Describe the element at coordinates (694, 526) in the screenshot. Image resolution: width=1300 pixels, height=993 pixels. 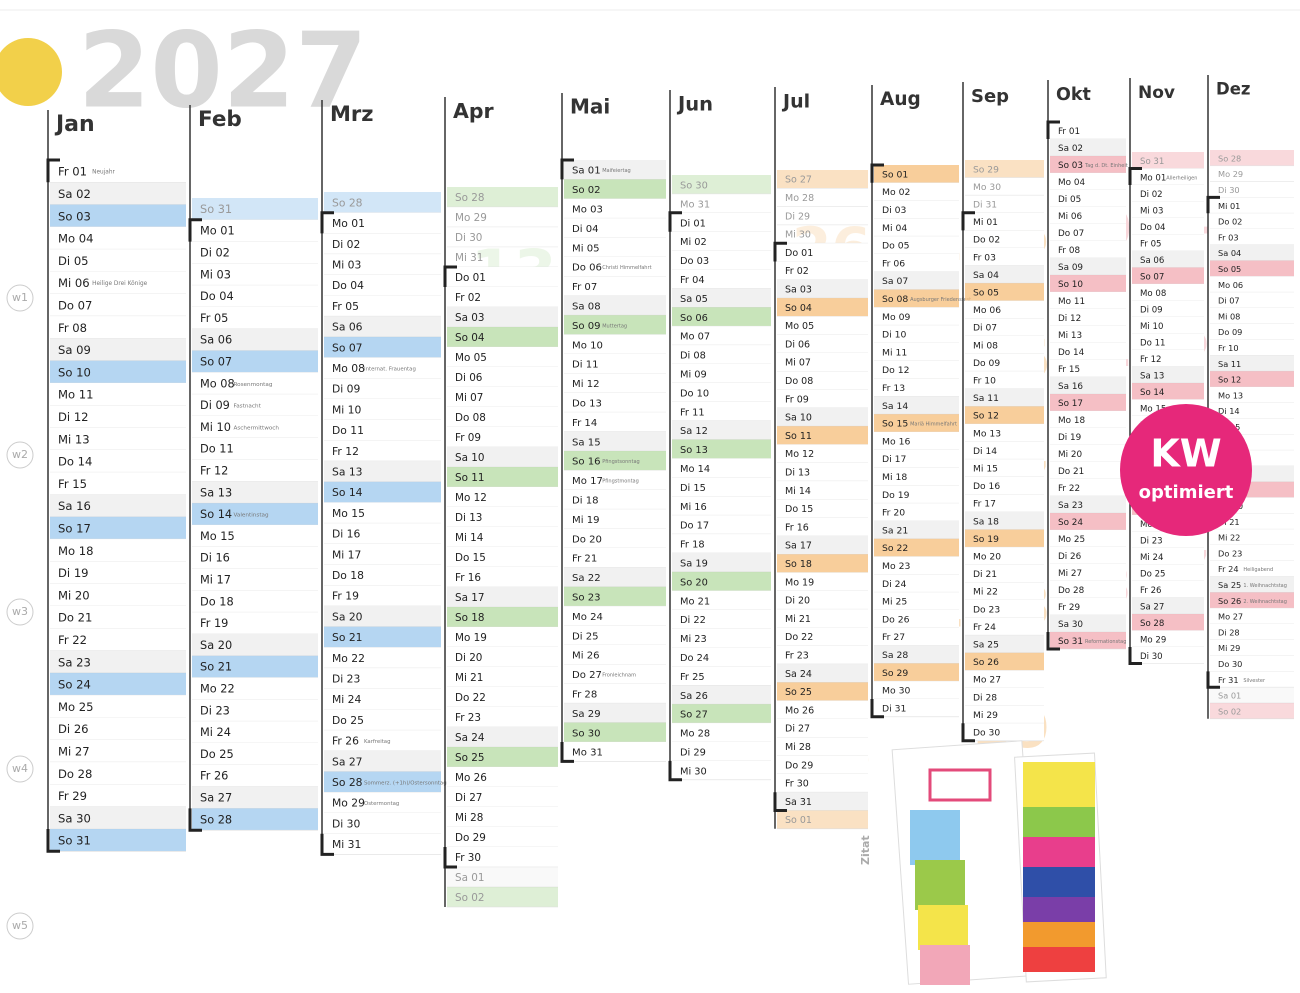
I see `day-label: Do 17` at that location.